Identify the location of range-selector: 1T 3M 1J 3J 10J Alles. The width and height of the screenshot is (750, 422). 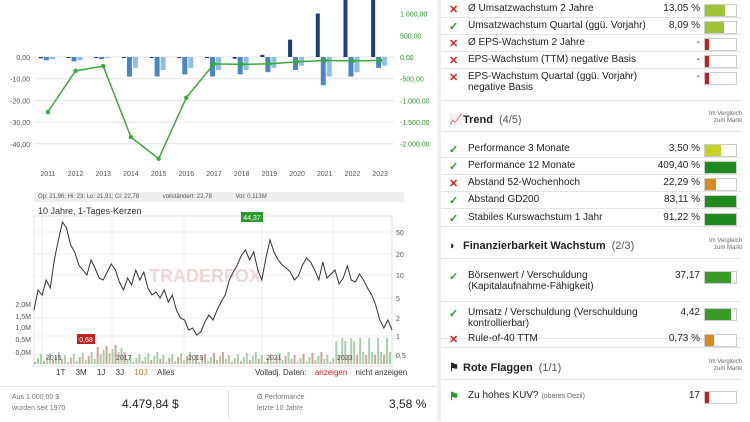
(115, 372).